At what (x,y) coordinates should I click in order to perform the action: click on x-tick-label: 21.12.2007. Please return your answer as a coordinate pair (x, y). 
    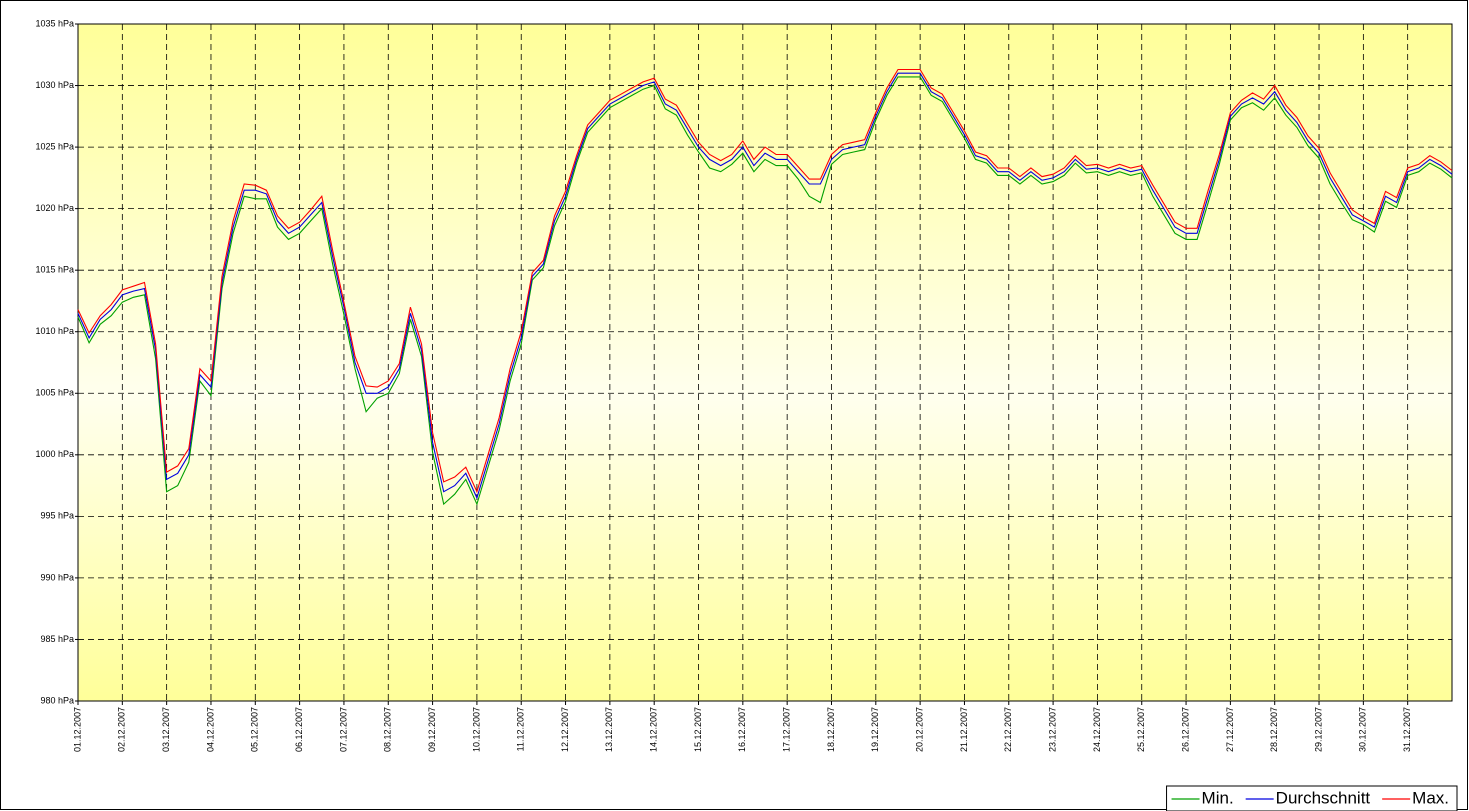
    Looking at the image, I should click on (964, 729).